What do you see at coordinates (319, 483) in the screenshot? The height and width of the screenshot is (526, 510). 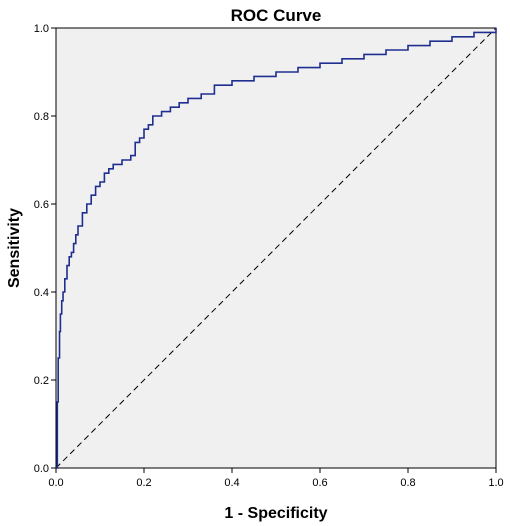 I see `x-tick-label: 0.6` at bounding box center [319, 483].